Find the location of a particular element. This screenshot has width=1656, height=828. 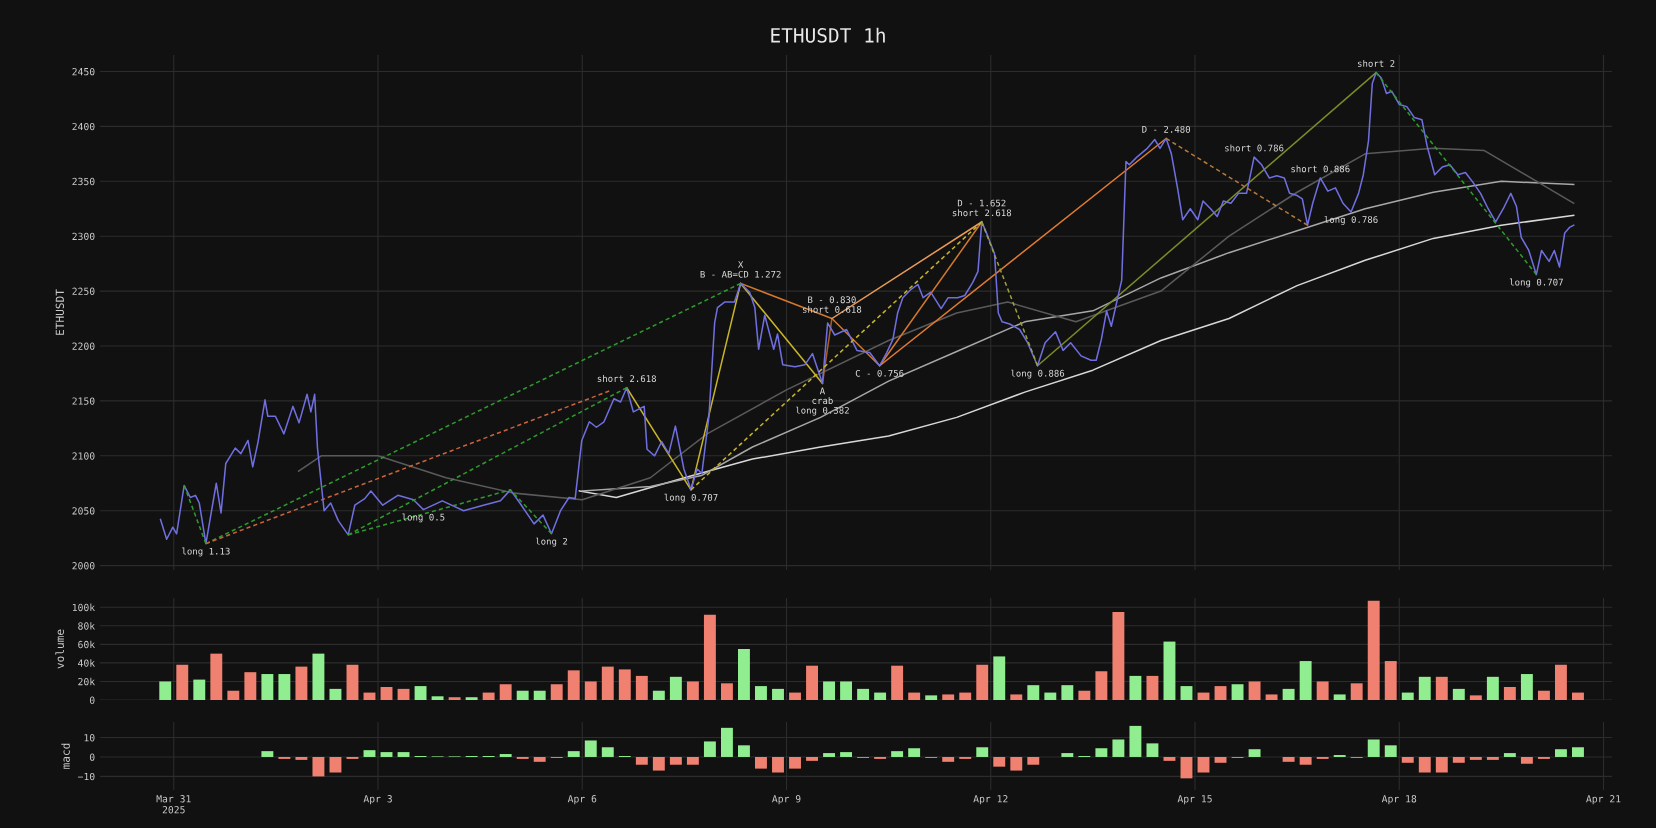

y-tick-label: 60k is located at coordinates (86, 644).